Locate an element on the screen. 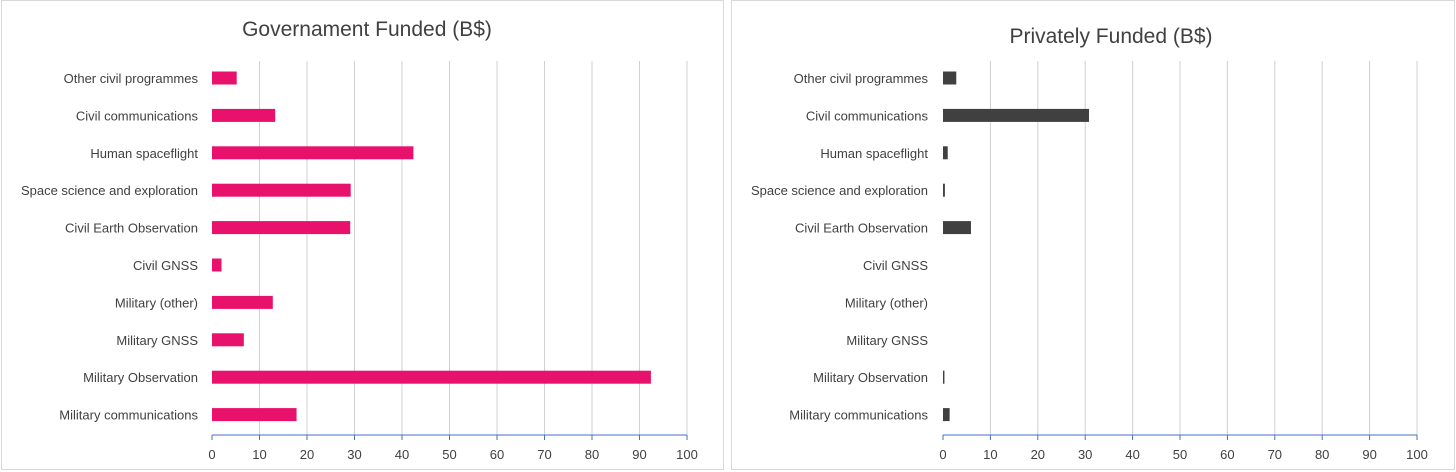  priv-tick-label: 30 is located at coordinates (1085, 454).